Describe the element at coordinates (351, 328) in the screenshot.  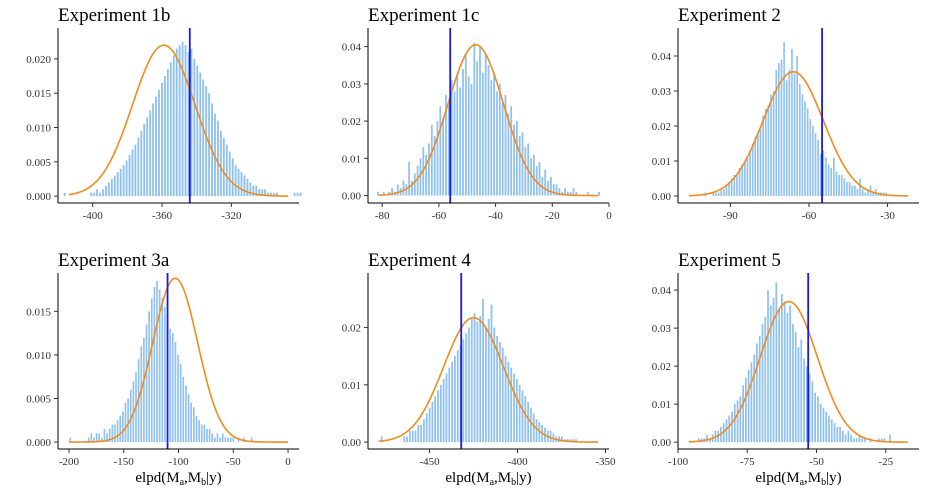
I see `y-tick-label: 0.02` at that location.